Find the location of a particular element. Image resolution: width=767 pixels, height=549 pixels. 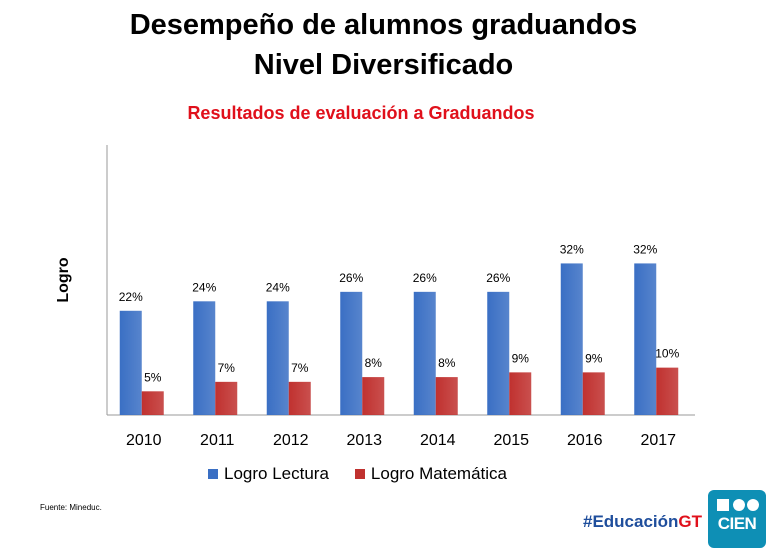

bar-lectura-2017 is located at coordinates (645, 339).